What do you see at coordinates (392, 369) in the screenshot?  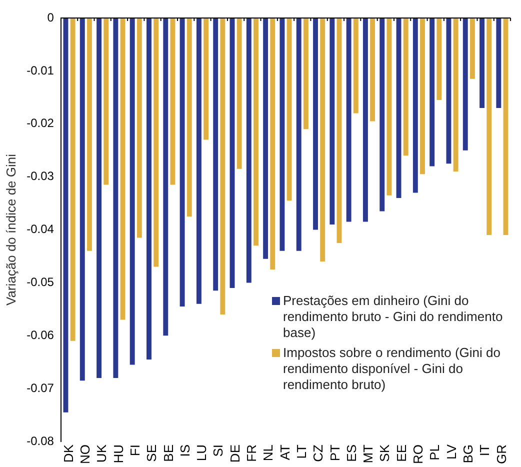 I see `legend-label: Impostos sobre o rendimento (Gini do rendimento disponível - Gini do rendimento bruto)` at bounding box center [392, 369].